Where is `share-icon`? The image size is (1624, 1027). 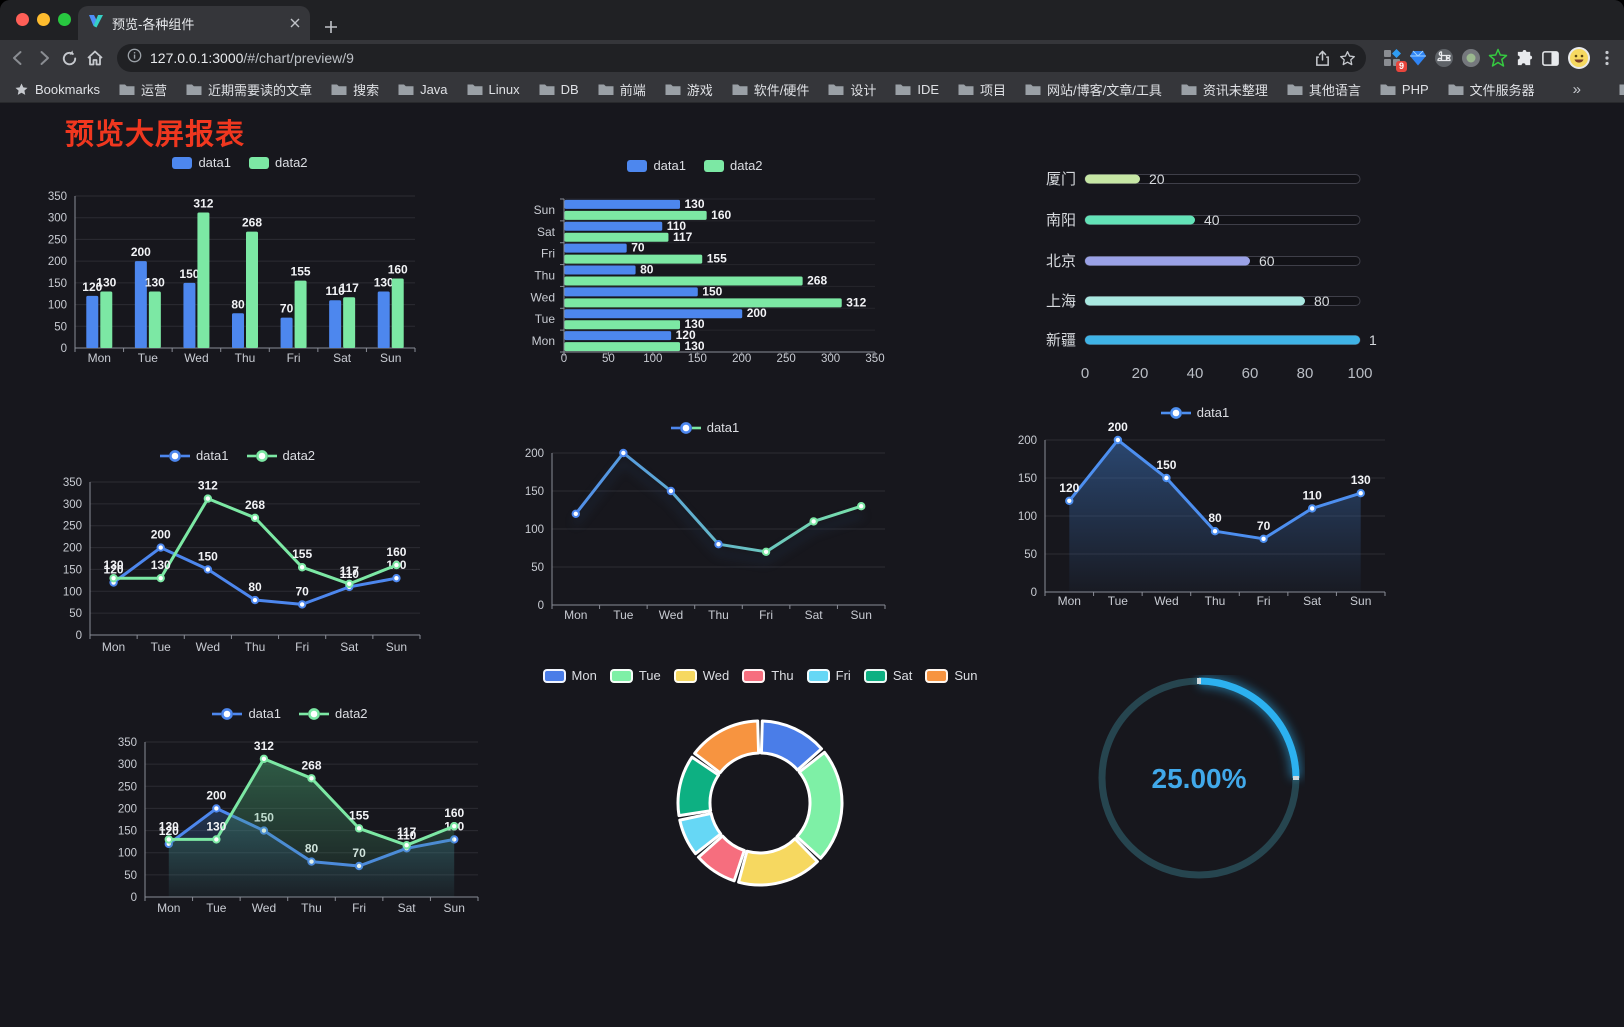
share-icon is located at coordinates (1322, 58).